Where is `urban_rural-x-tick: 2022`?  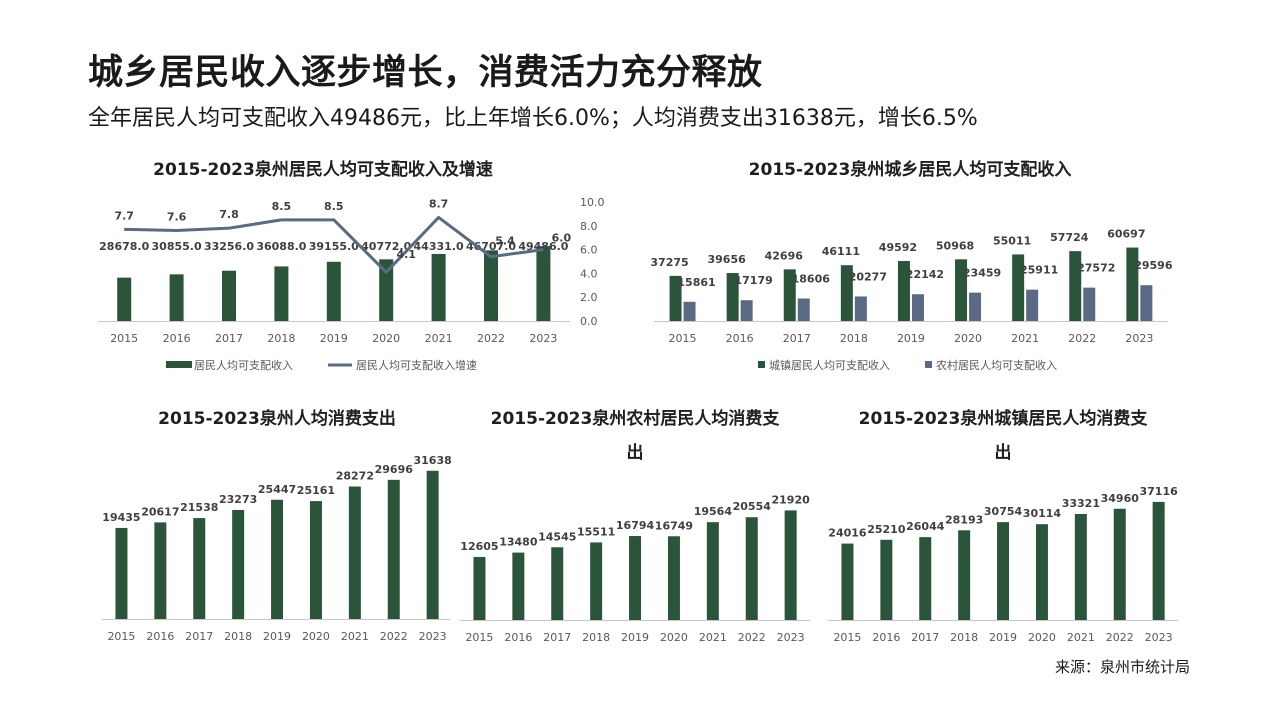
urban_rural-x-tick: 2022 is located at coordinates (1082, 338).